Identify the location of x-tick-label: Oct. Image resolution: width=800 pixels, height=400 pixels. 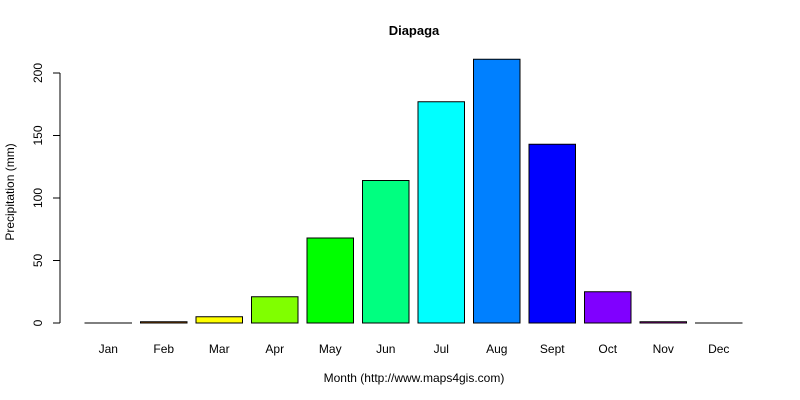
(607, 349).